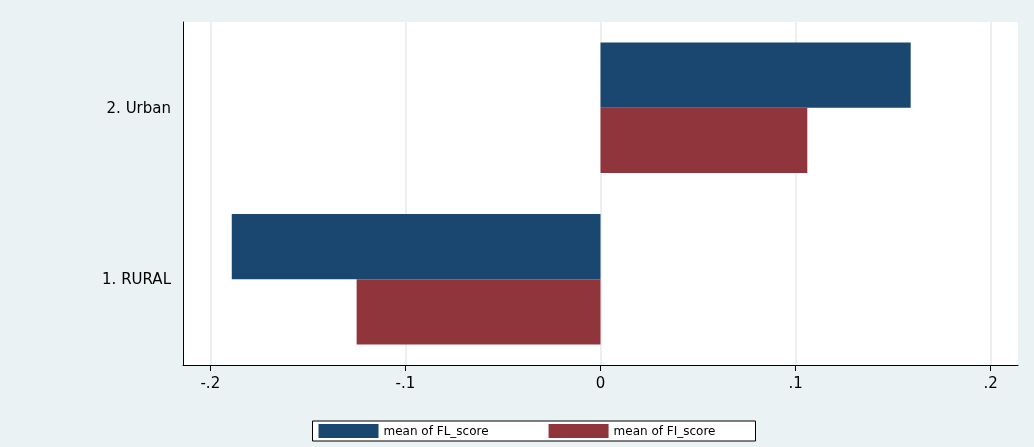  What do you see at coordinates (137, 279) in the screenshot?
I see `y-tick-label: 1. RURAL` at bounding box center [137, 279].